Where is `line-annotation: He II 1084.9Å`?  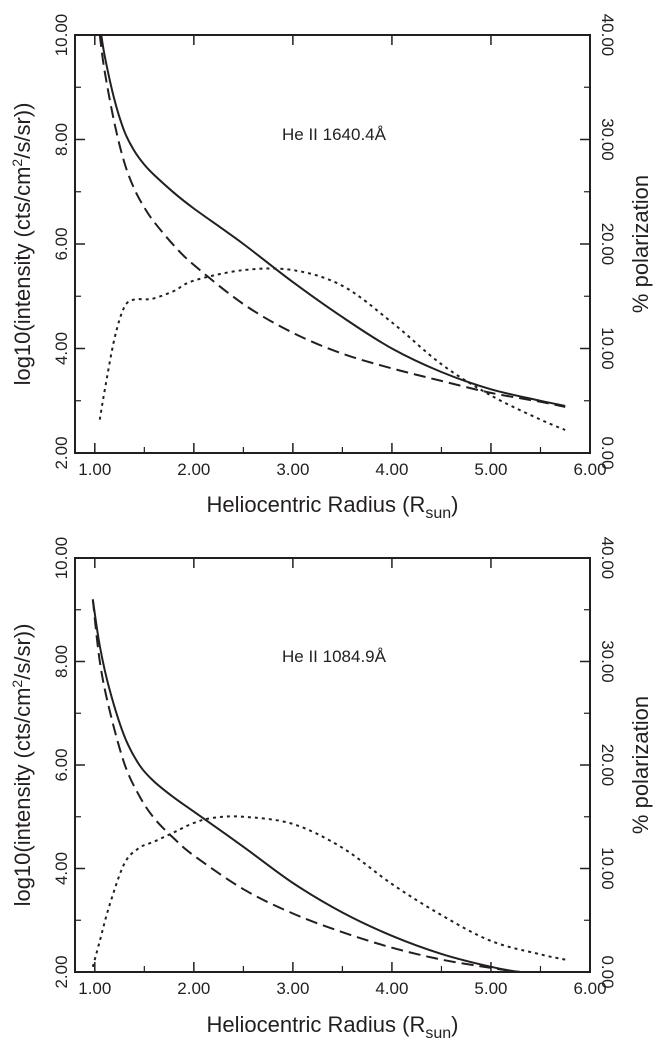 line-annotation: He II 1084.9Å is located at coordinates (334, 656).